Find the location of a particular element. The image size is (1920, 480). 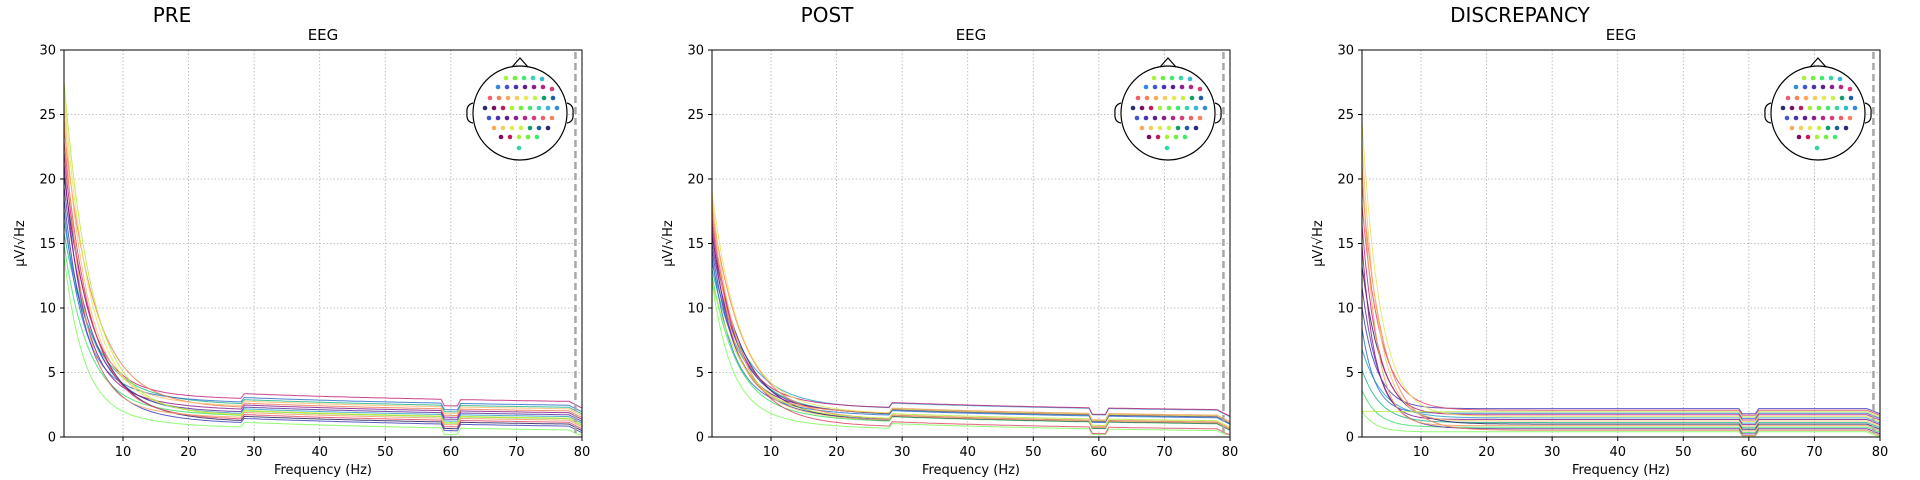

x-tick-label: 20 is located at coordinates (836, 452).